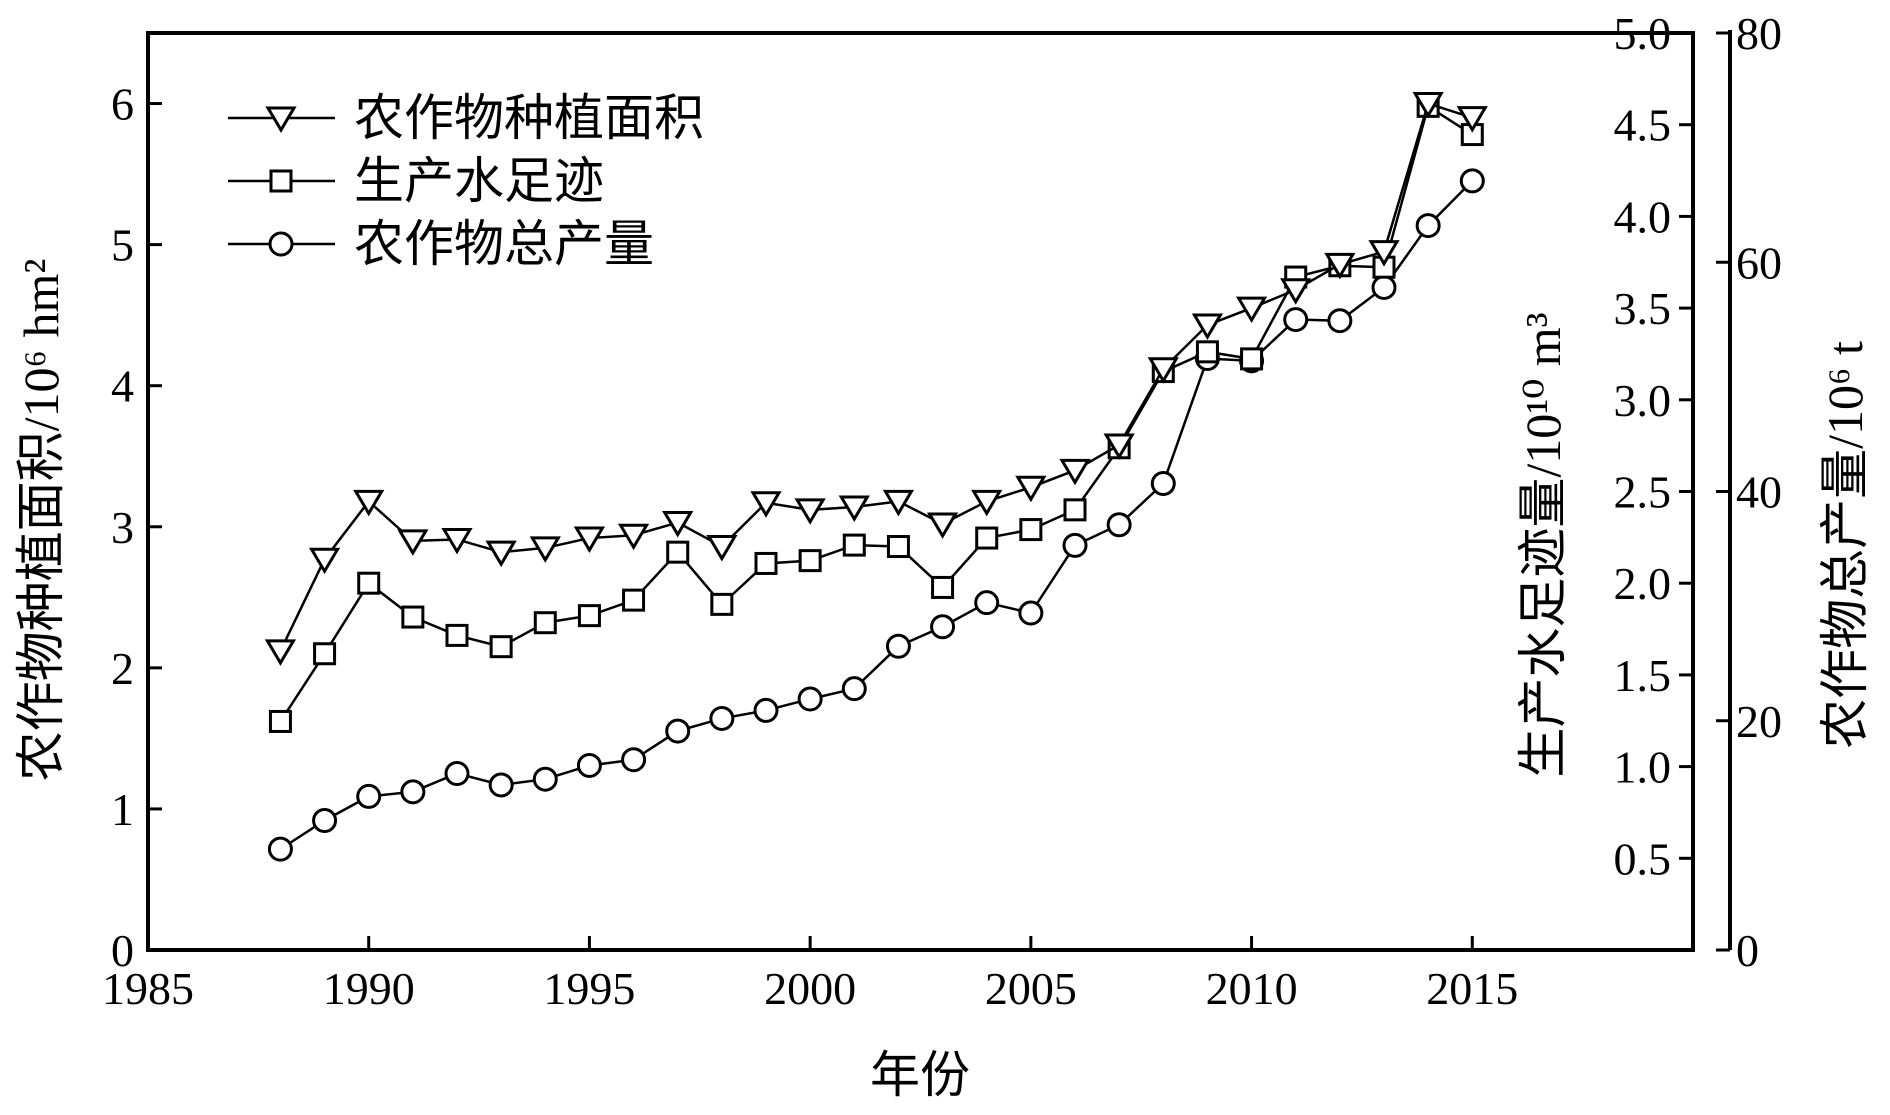 Image resolution: width=1890 pixels, height=1115 pixels. Describe the element at coordinates (1747, 950) in the screenshot. I see `right-outer-tick-label: 0` at that location.